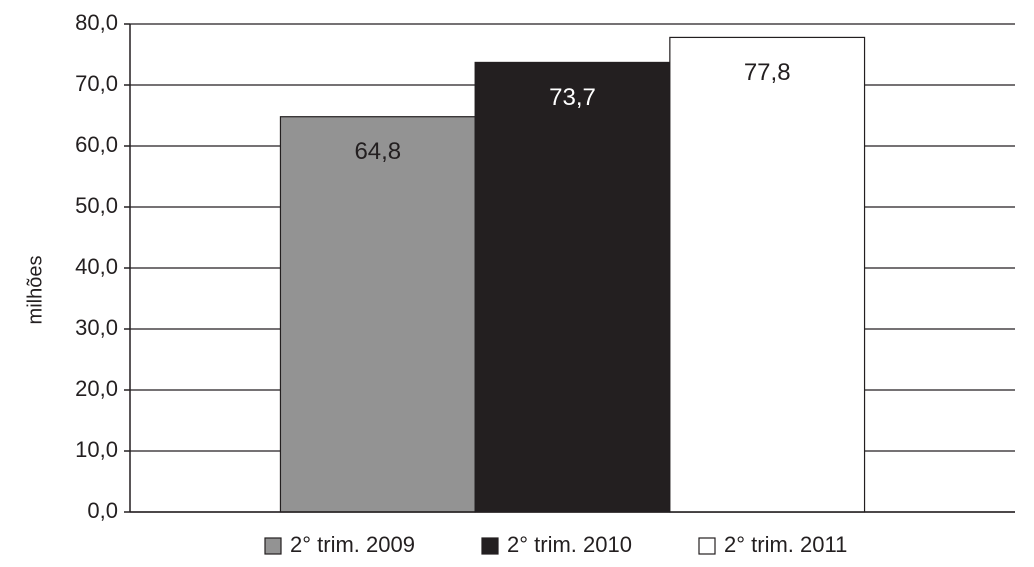 This screenshot has height=567, width=1034. What do you see at coordinates (785, 544) in the screenshot?
I see `legend-label: 2° trim. 2011` at bounding box center [785, 544].